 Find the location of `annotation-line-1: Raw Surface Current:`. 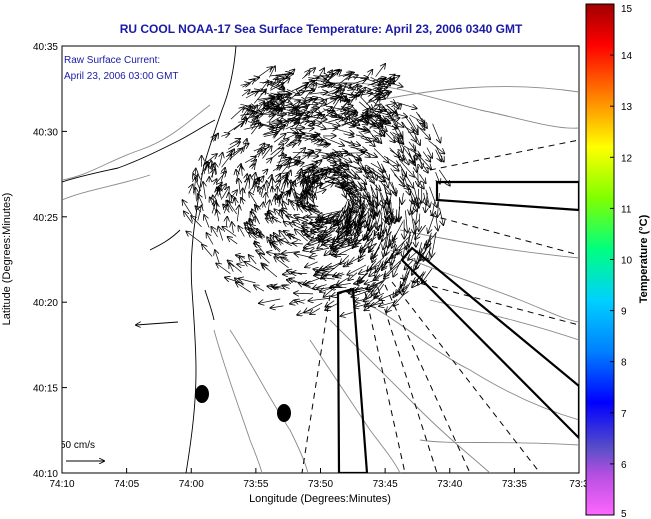

annotation-line-1: Raw Surface Current: is located at coordinates (112, 60).